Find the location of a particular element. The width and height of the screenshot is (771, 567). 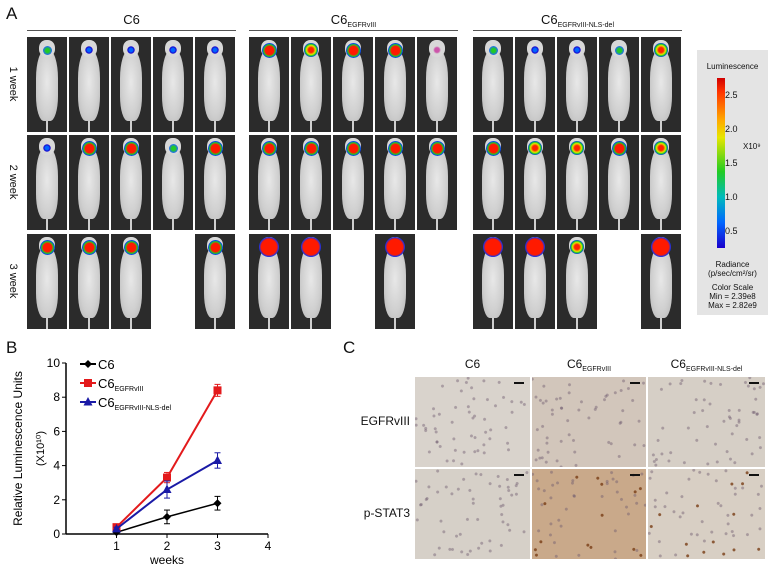

colorbar-tick: 0.5 is located at coordinates (731, 231).